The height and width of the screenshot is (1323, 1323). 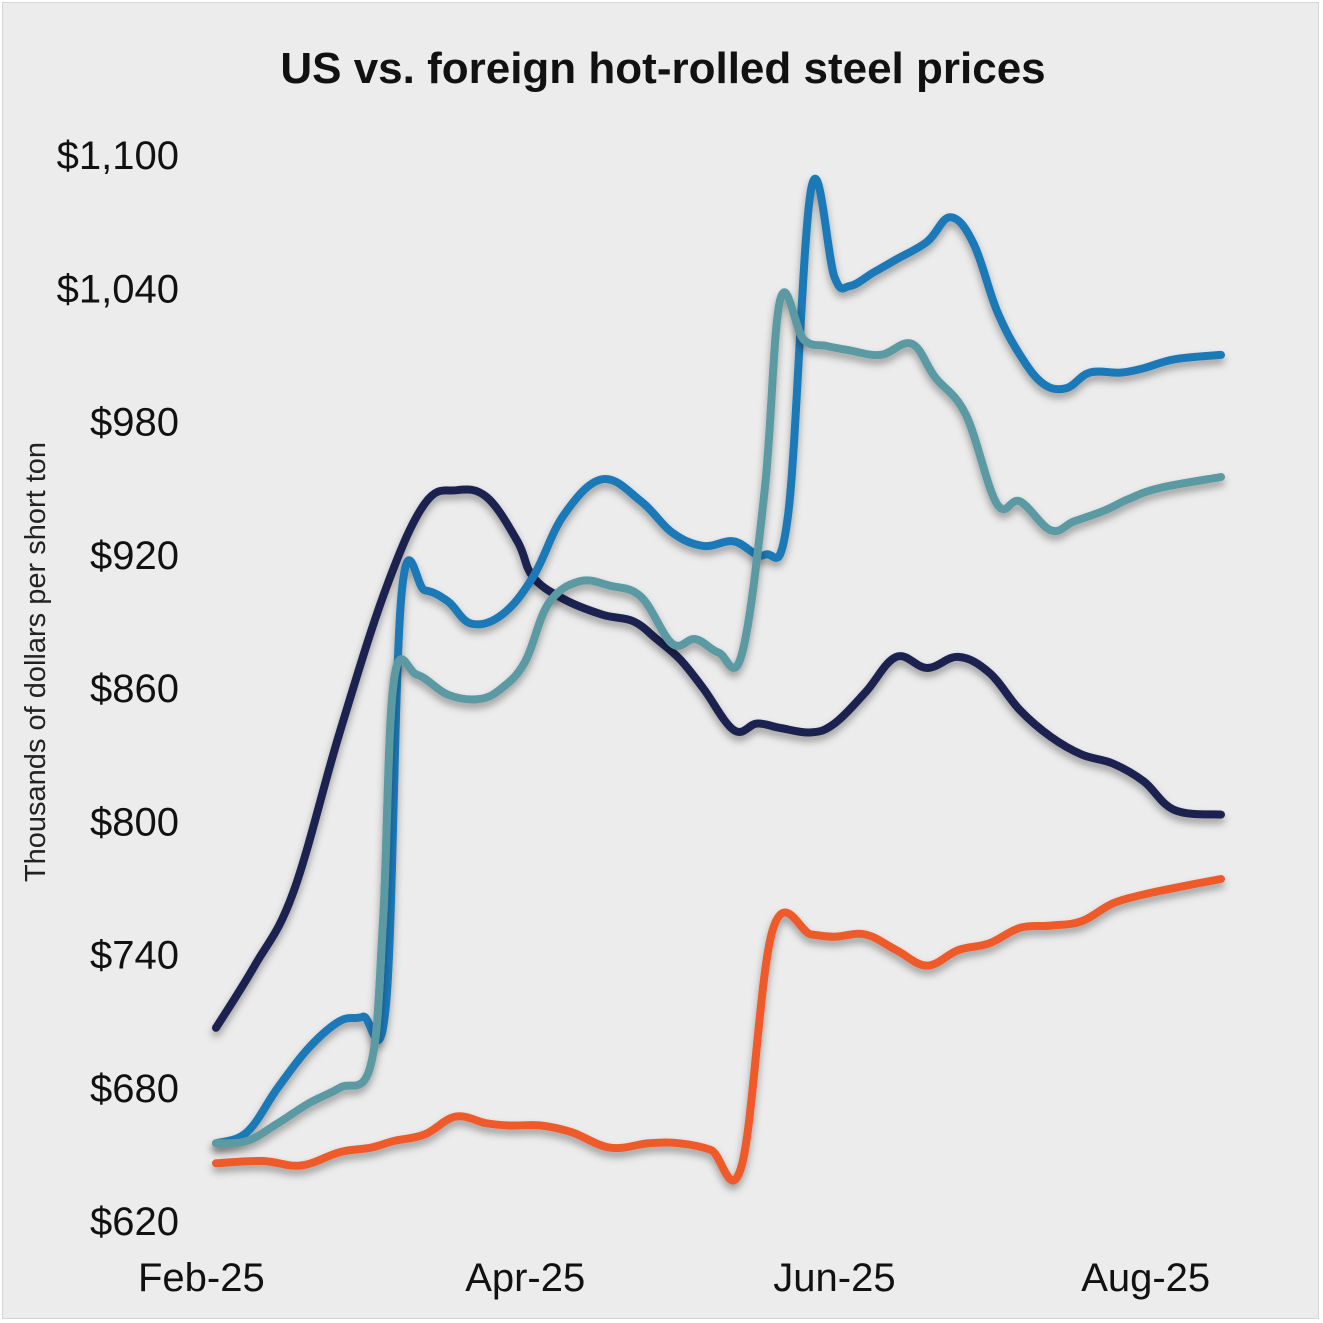 I want to click on y-tick-label: $740, so click(x=134, y=956).